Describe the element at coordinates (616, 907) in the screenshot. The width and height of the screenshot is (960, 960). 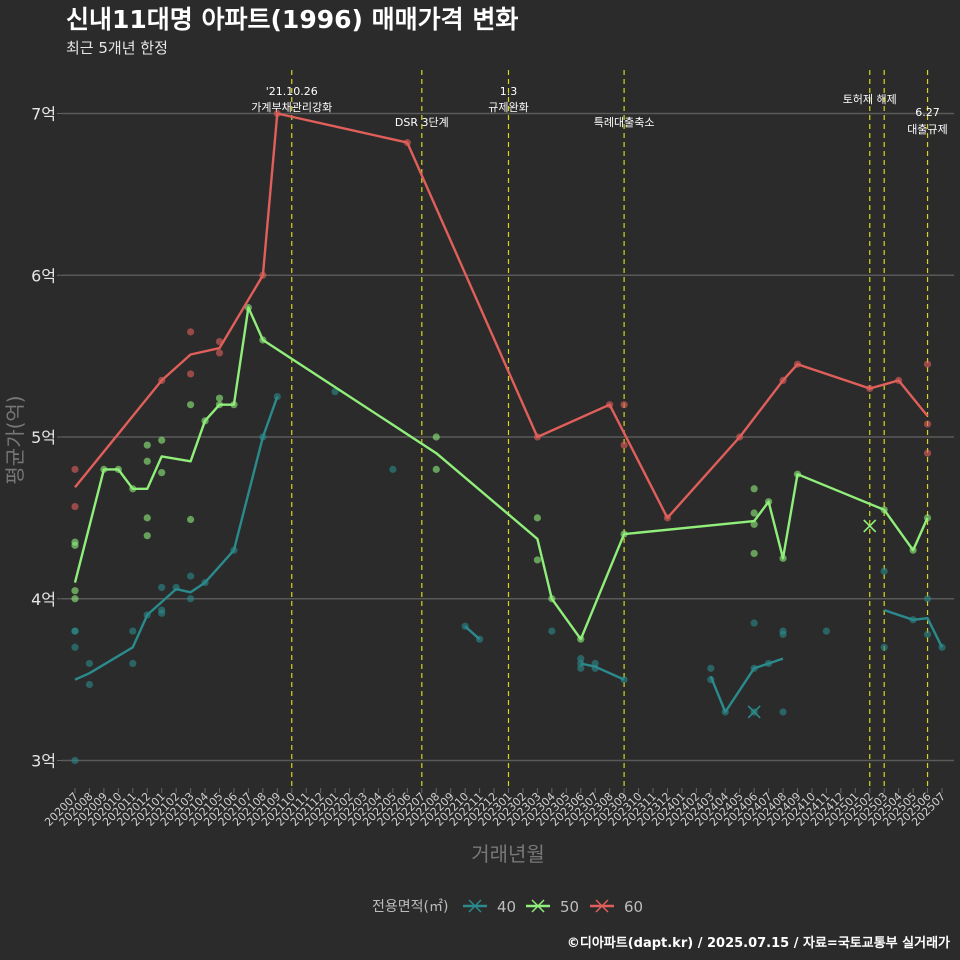
I see `legend-item-60: 60` at that location.